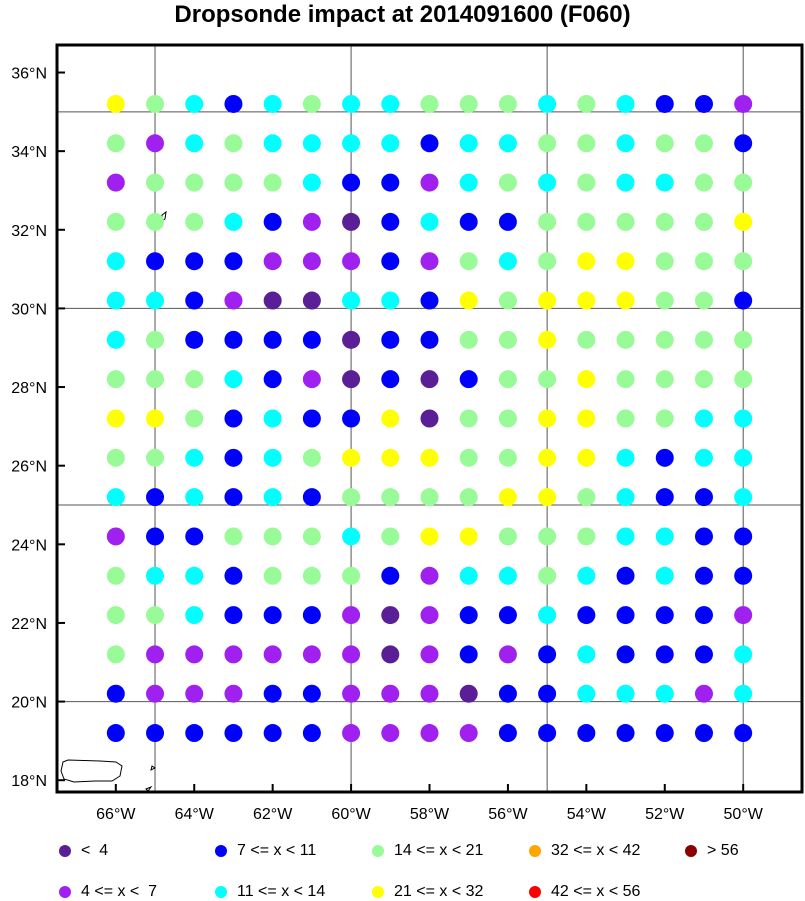 The image size is (805, 901). Describe the element at coordinates (587, 814) in the screenshot. I see `x-tick-label: 54°W` at that location.